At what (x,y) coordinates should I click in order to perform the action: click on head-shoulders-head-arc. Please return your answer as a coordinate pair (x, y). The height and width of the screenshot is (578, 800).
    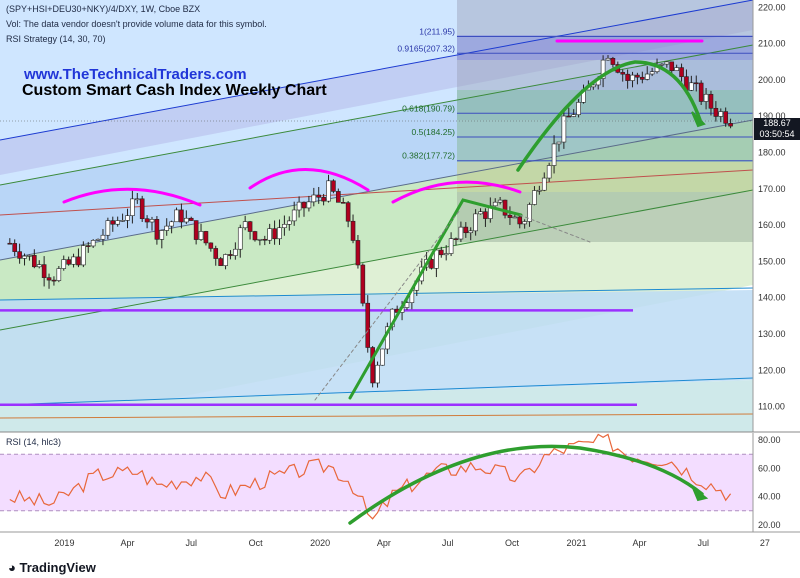
    Looking at the image, I should click on (309, 180).